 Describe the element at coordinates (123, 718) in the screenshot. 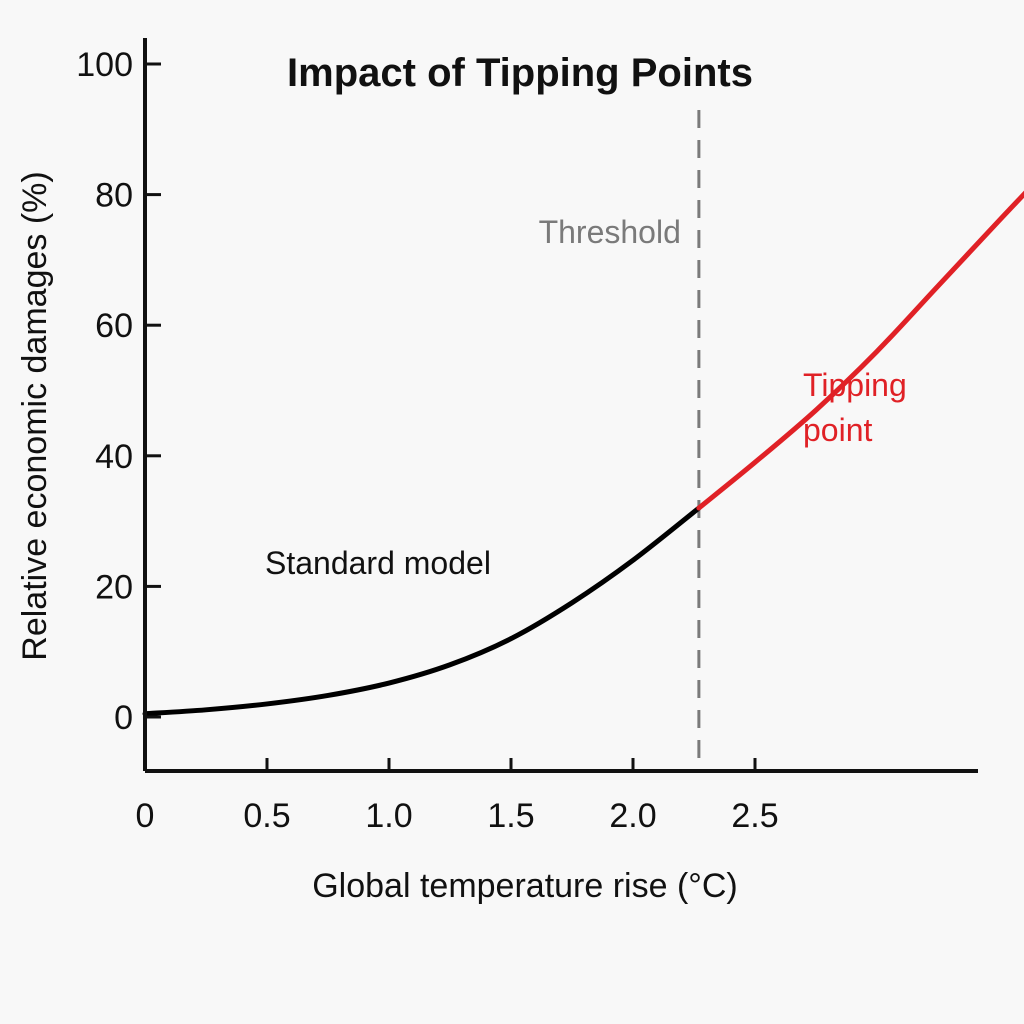

I see `y-tick-label: 0` at that location.